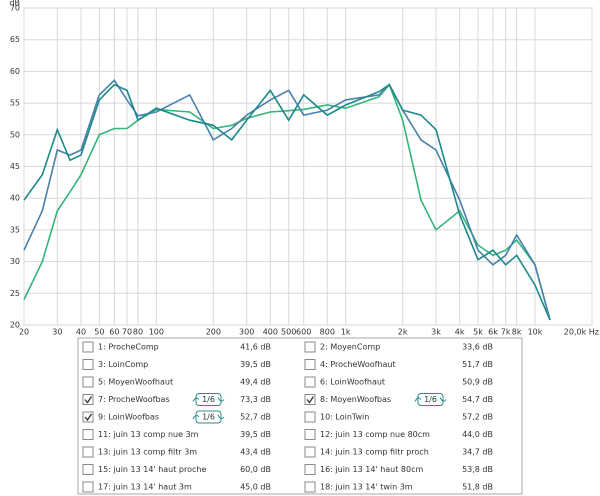  Describe the element at coordinates (350, 347) in the screenshot. I see `legend-label: 2: MoyenComp` at that location.